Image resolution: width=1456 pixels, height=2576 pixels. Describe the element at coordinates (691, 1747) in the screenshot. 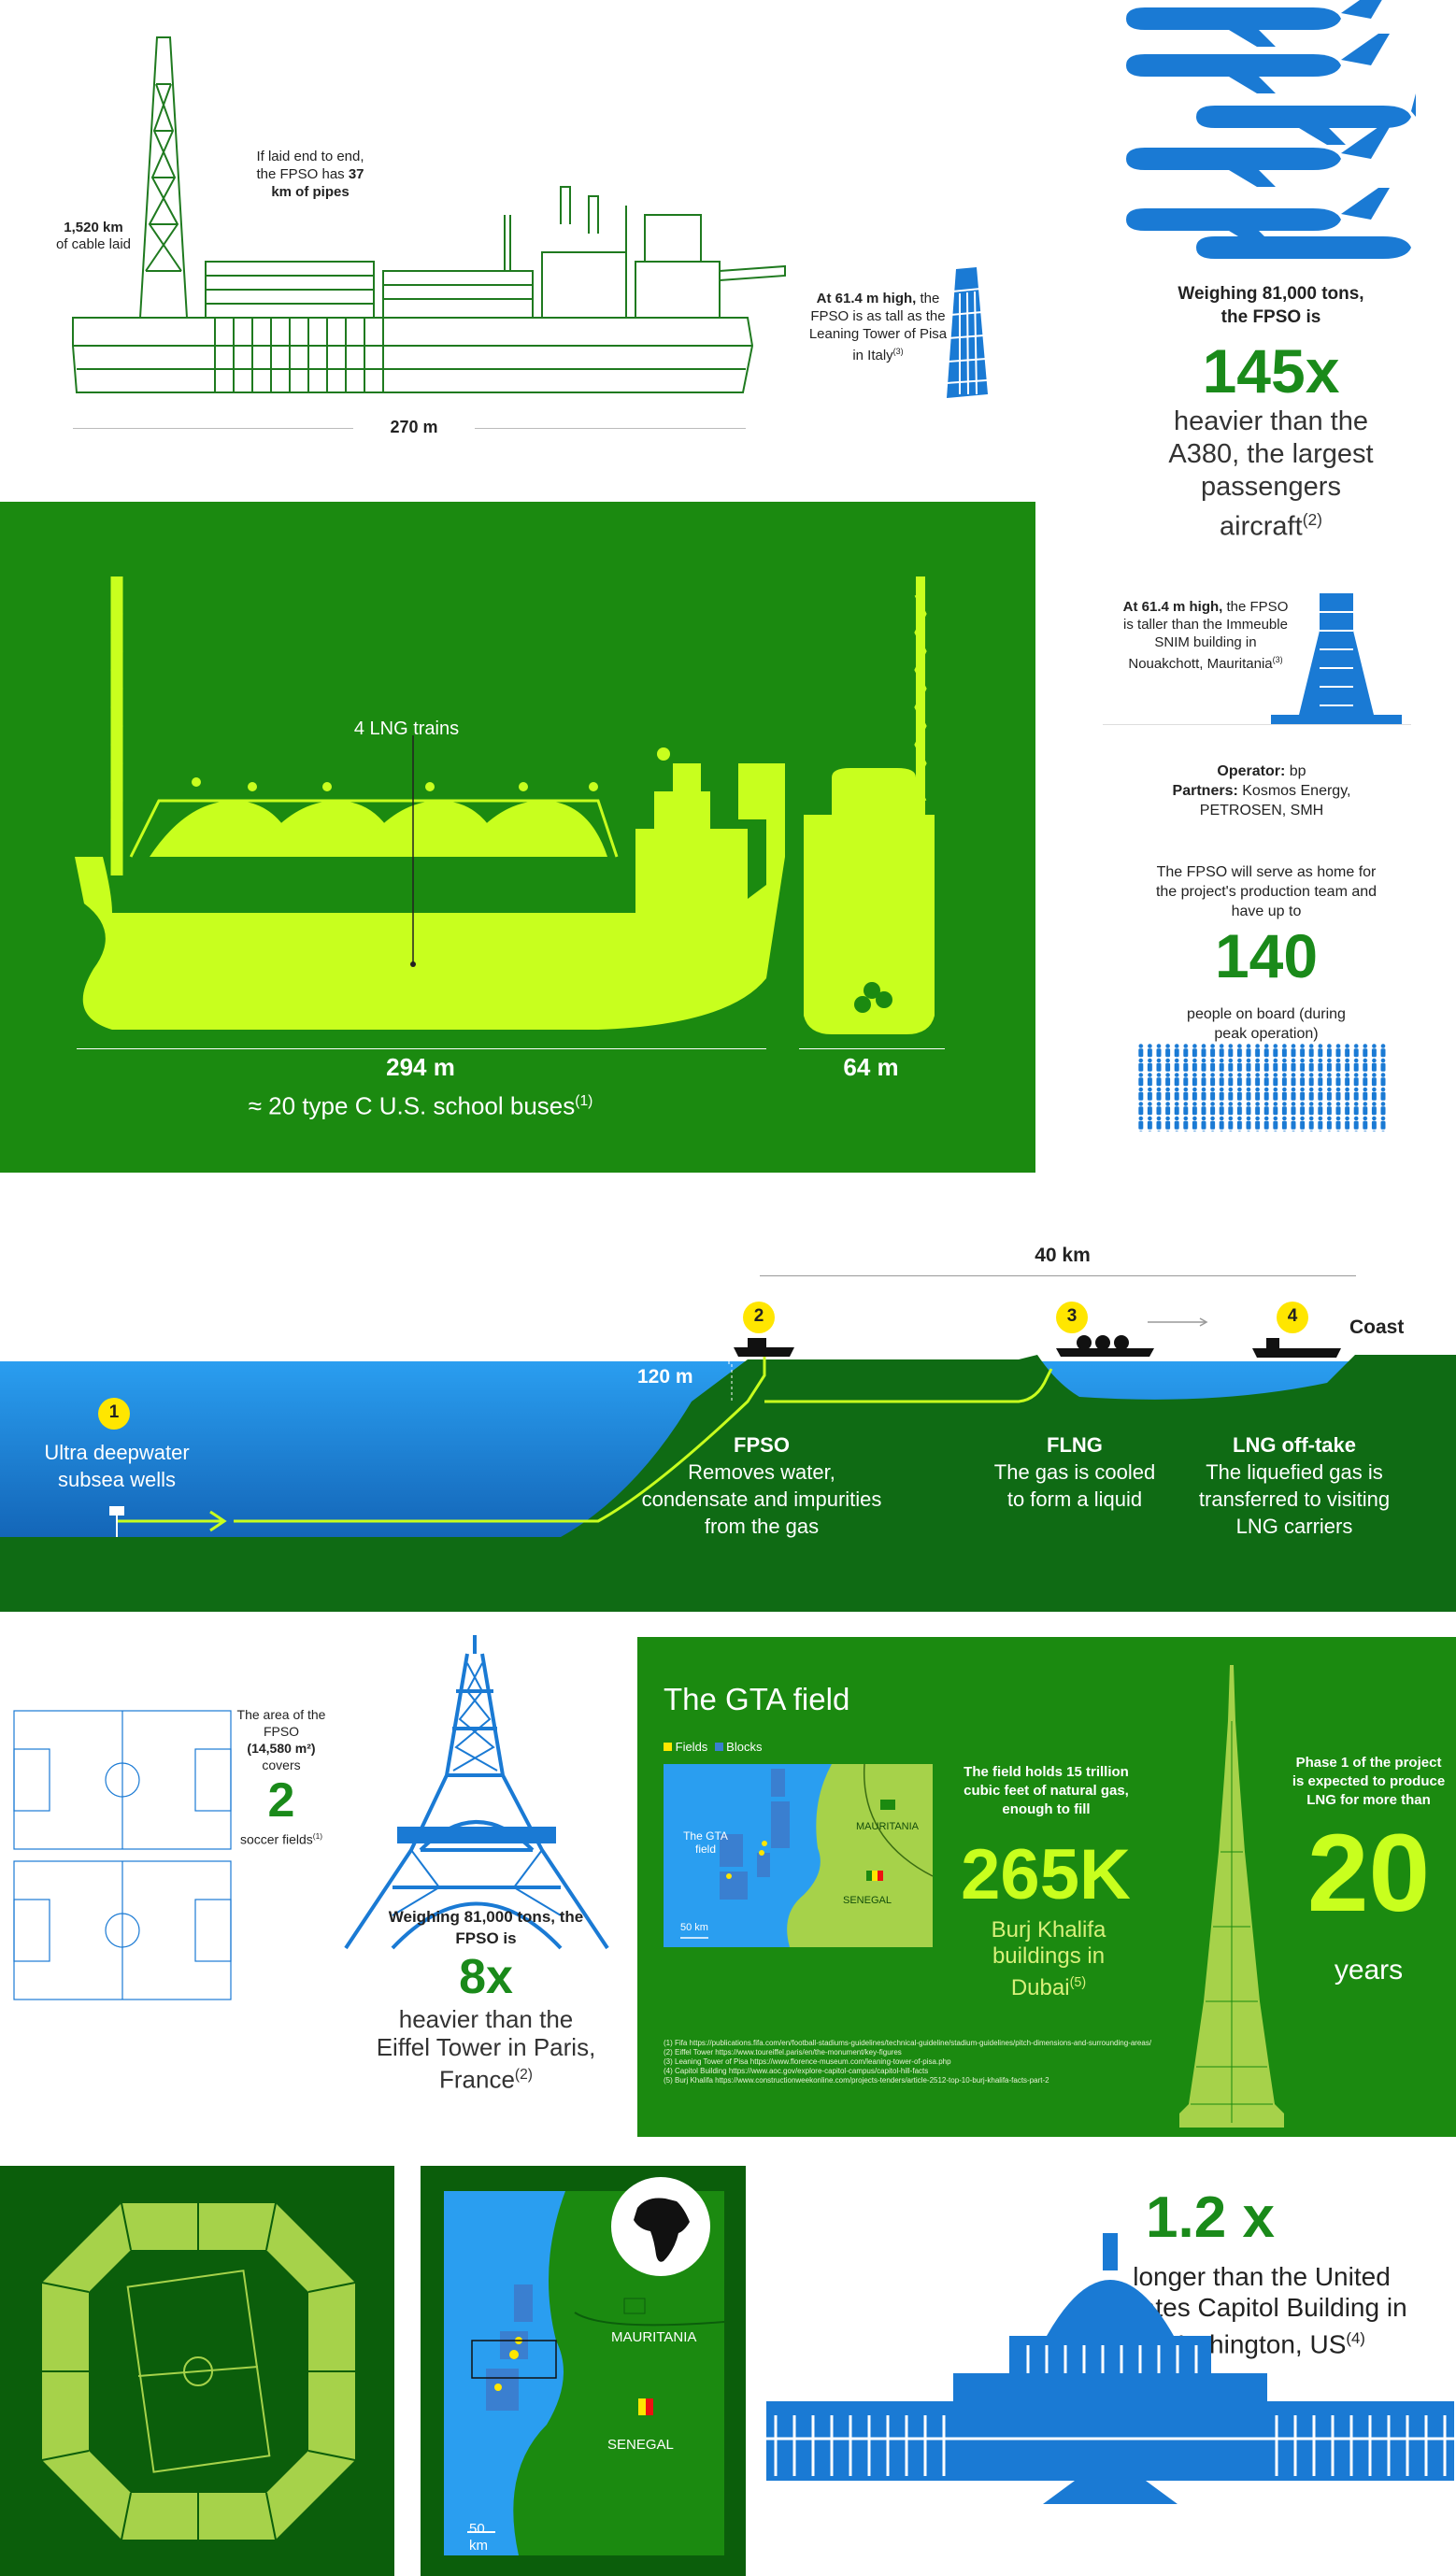

I see `legend-fields-label: Fields` at that location.